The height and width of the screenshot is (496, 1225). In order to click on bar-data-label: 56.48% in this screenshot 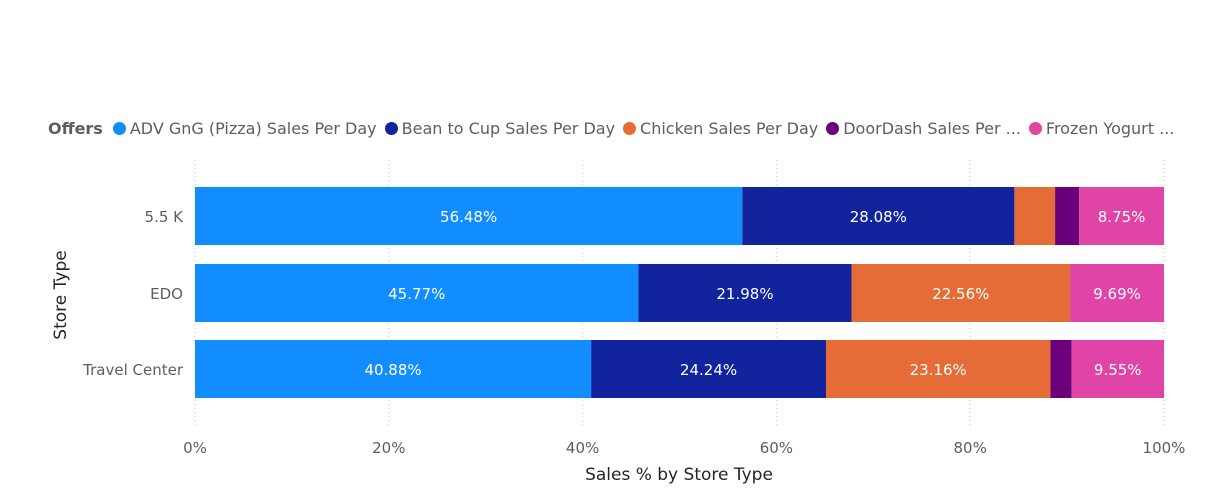, I will do `click(468, 217)`.